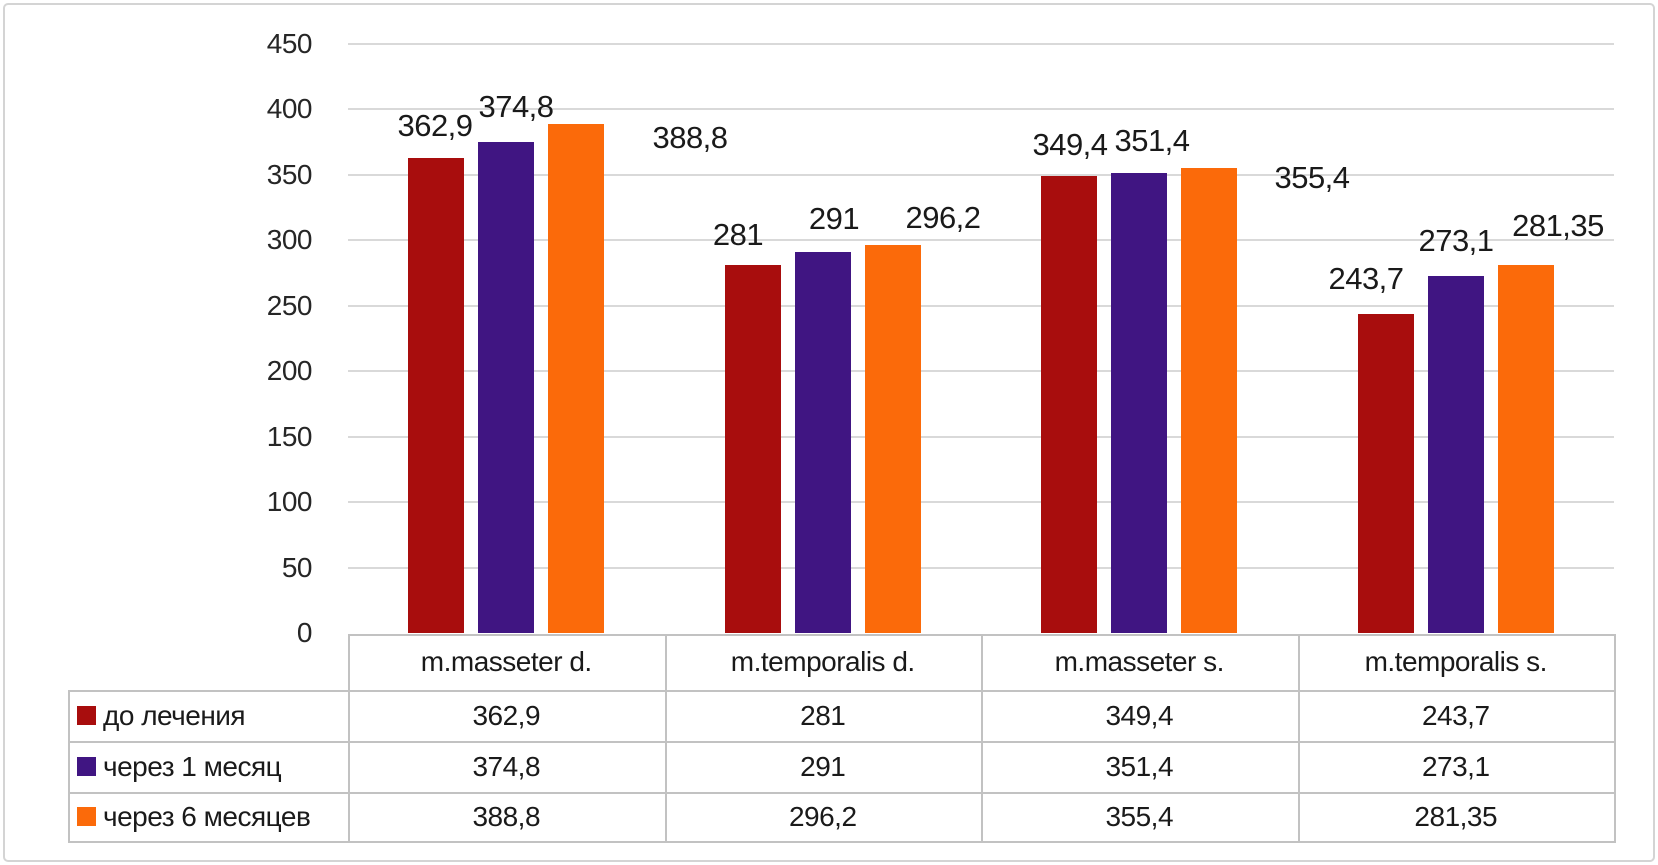 The width and height of the screenshot is (1658, 865). I want to click on table-value-cell: 351,4, so click(1139, 766).